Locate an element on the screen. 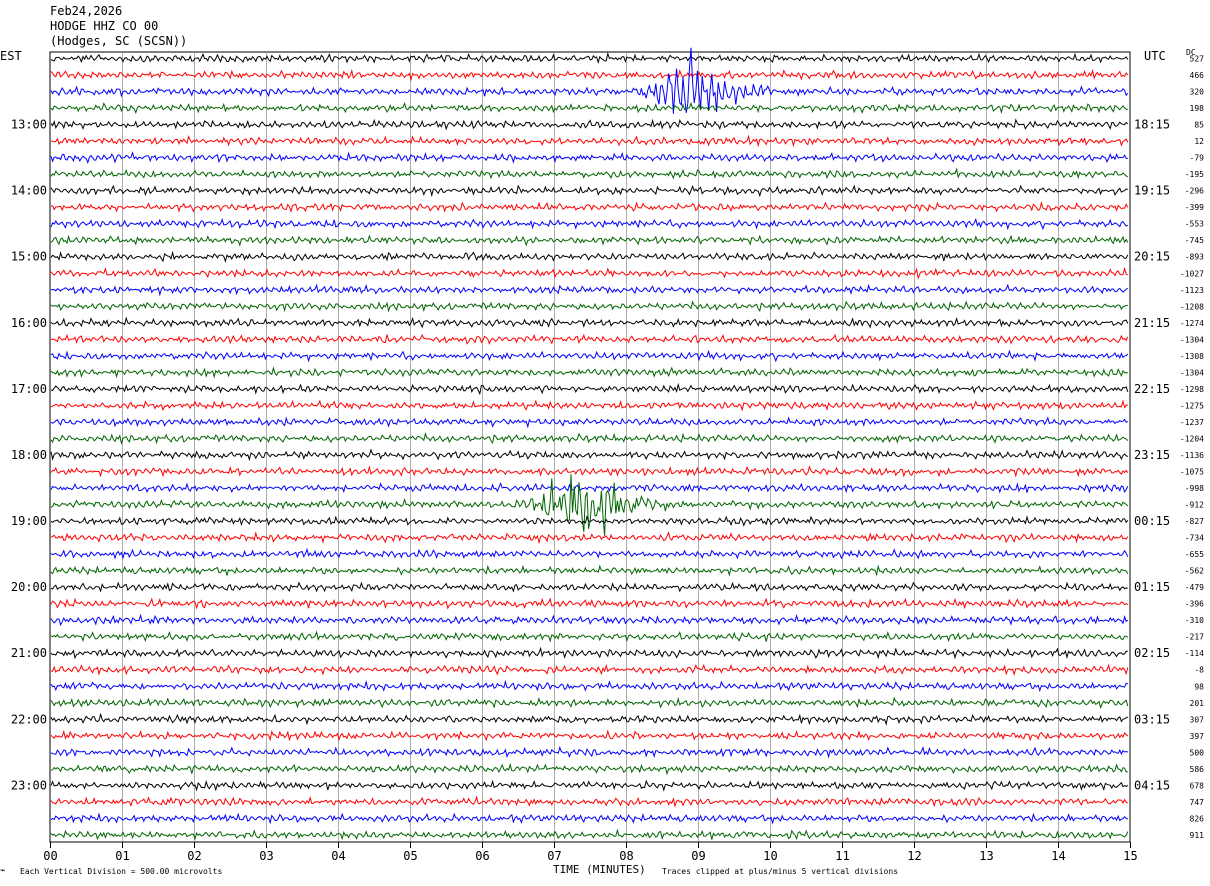 The image size is (1210, 886). dc-offset-label: -1075 is located at coordinates (1192, 472).